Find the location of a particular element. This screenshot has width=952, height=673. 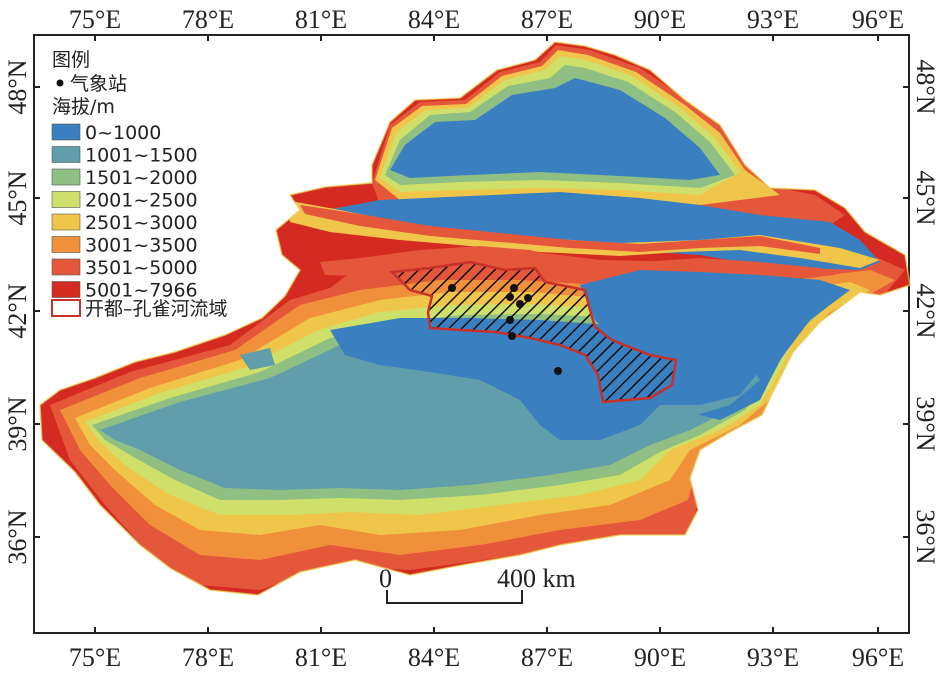

latitude-label-right: 36°N is located at coordinates (925, 536).